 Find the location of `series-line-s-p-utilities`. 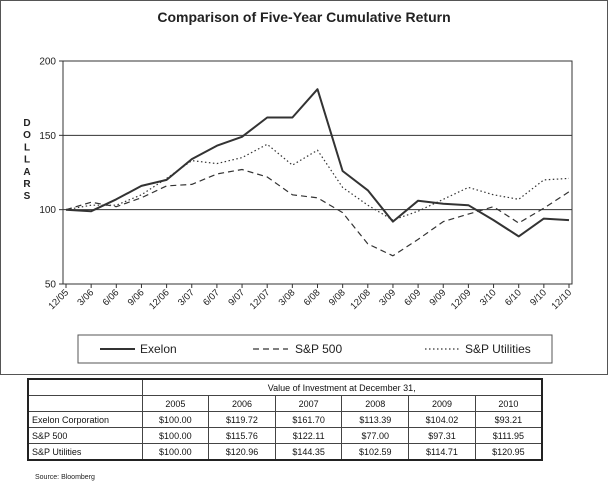

series-line-s-p-utilities is located at coordinates (317, 182).